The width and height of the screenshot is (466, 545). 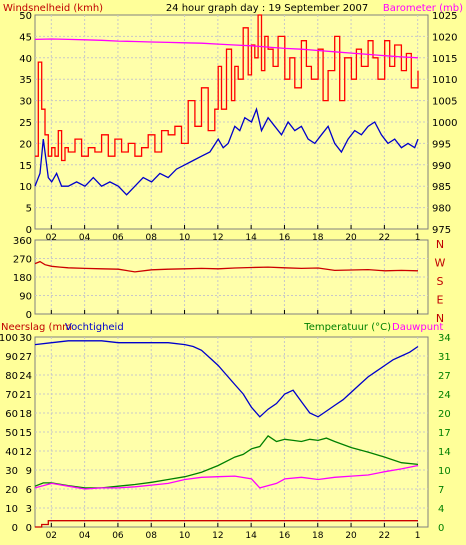 What do you see at coordinates (441, 144) in the screenshot?
I see `y-tick-label: 995` at bounding box center [441, 144].